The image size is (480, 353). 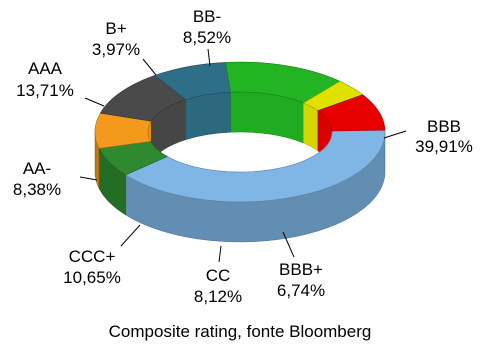 What do you see at coordinates (444, 146) in the screenshot?
I see `slice-value-bbb: 39,91%` at bounding box center [444, 146].